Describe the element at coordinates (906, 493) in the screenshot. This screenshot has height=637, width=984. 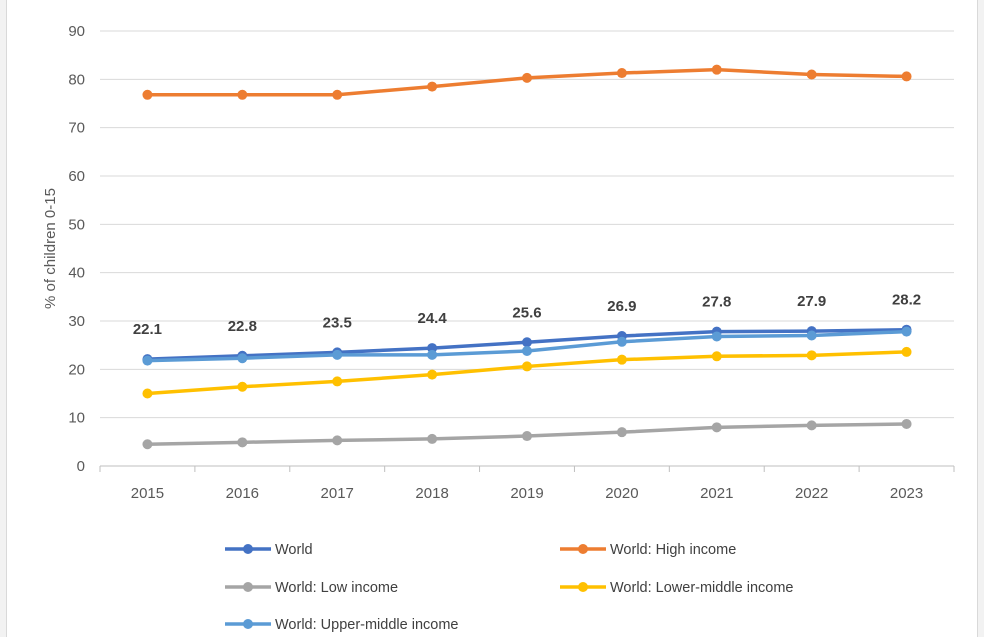
I see `x-tick-label: 2023` at that location.